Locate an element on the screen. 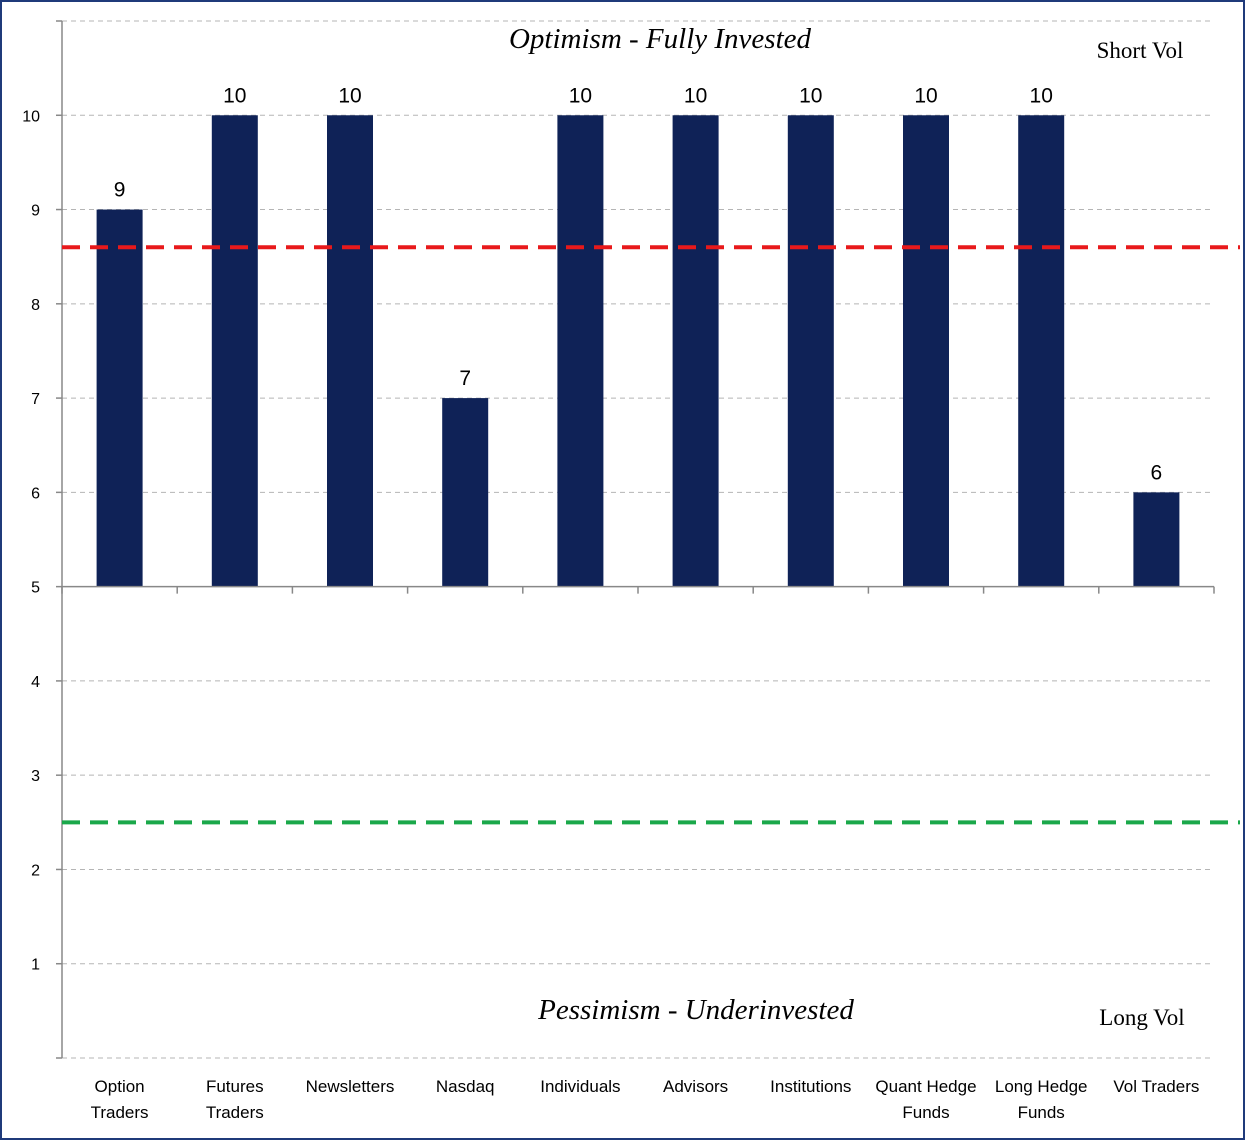 This screenshot has width=1245, height=1140. x-tick-label: Option Traders is located at coordinates (120, 1099).